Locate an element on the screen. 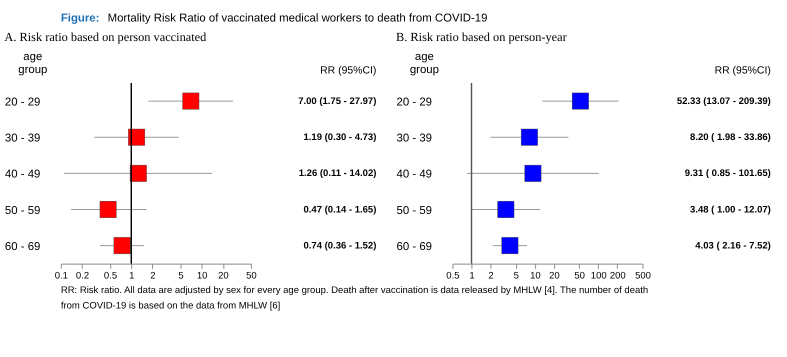 This screenshot has width=787, height=357. text: RR: Risk ratio. All data are adjusted by sex for every age group. Death after vaccination is data released by MHLW [4]. The number of death from COVID-19 is based on the data from MHLW [6] is located at coordinates (354, 298).